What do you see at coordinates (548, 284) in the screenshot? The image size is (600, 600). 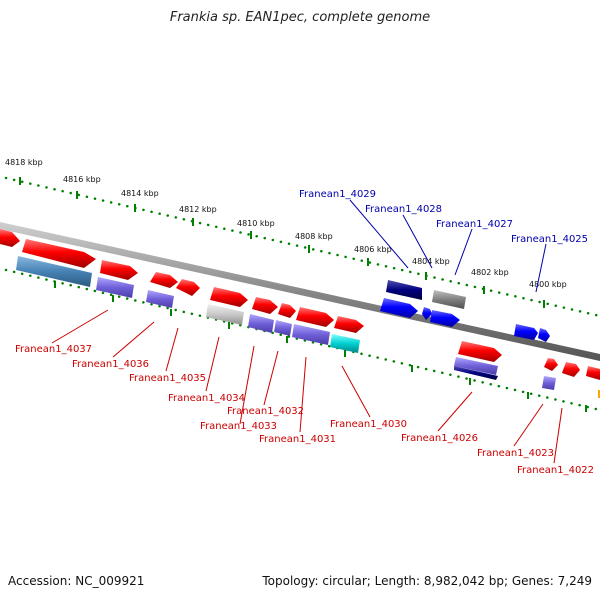 I see `scale-label-4800: 4800 kbp` at bounding box center [548, 284].